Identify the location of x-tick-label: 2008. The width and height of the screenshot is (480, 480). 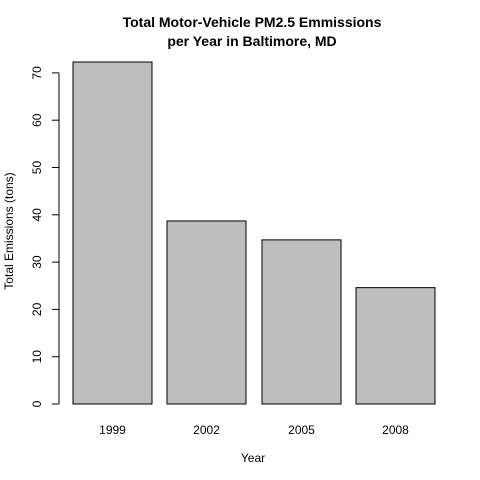
(395, 430).